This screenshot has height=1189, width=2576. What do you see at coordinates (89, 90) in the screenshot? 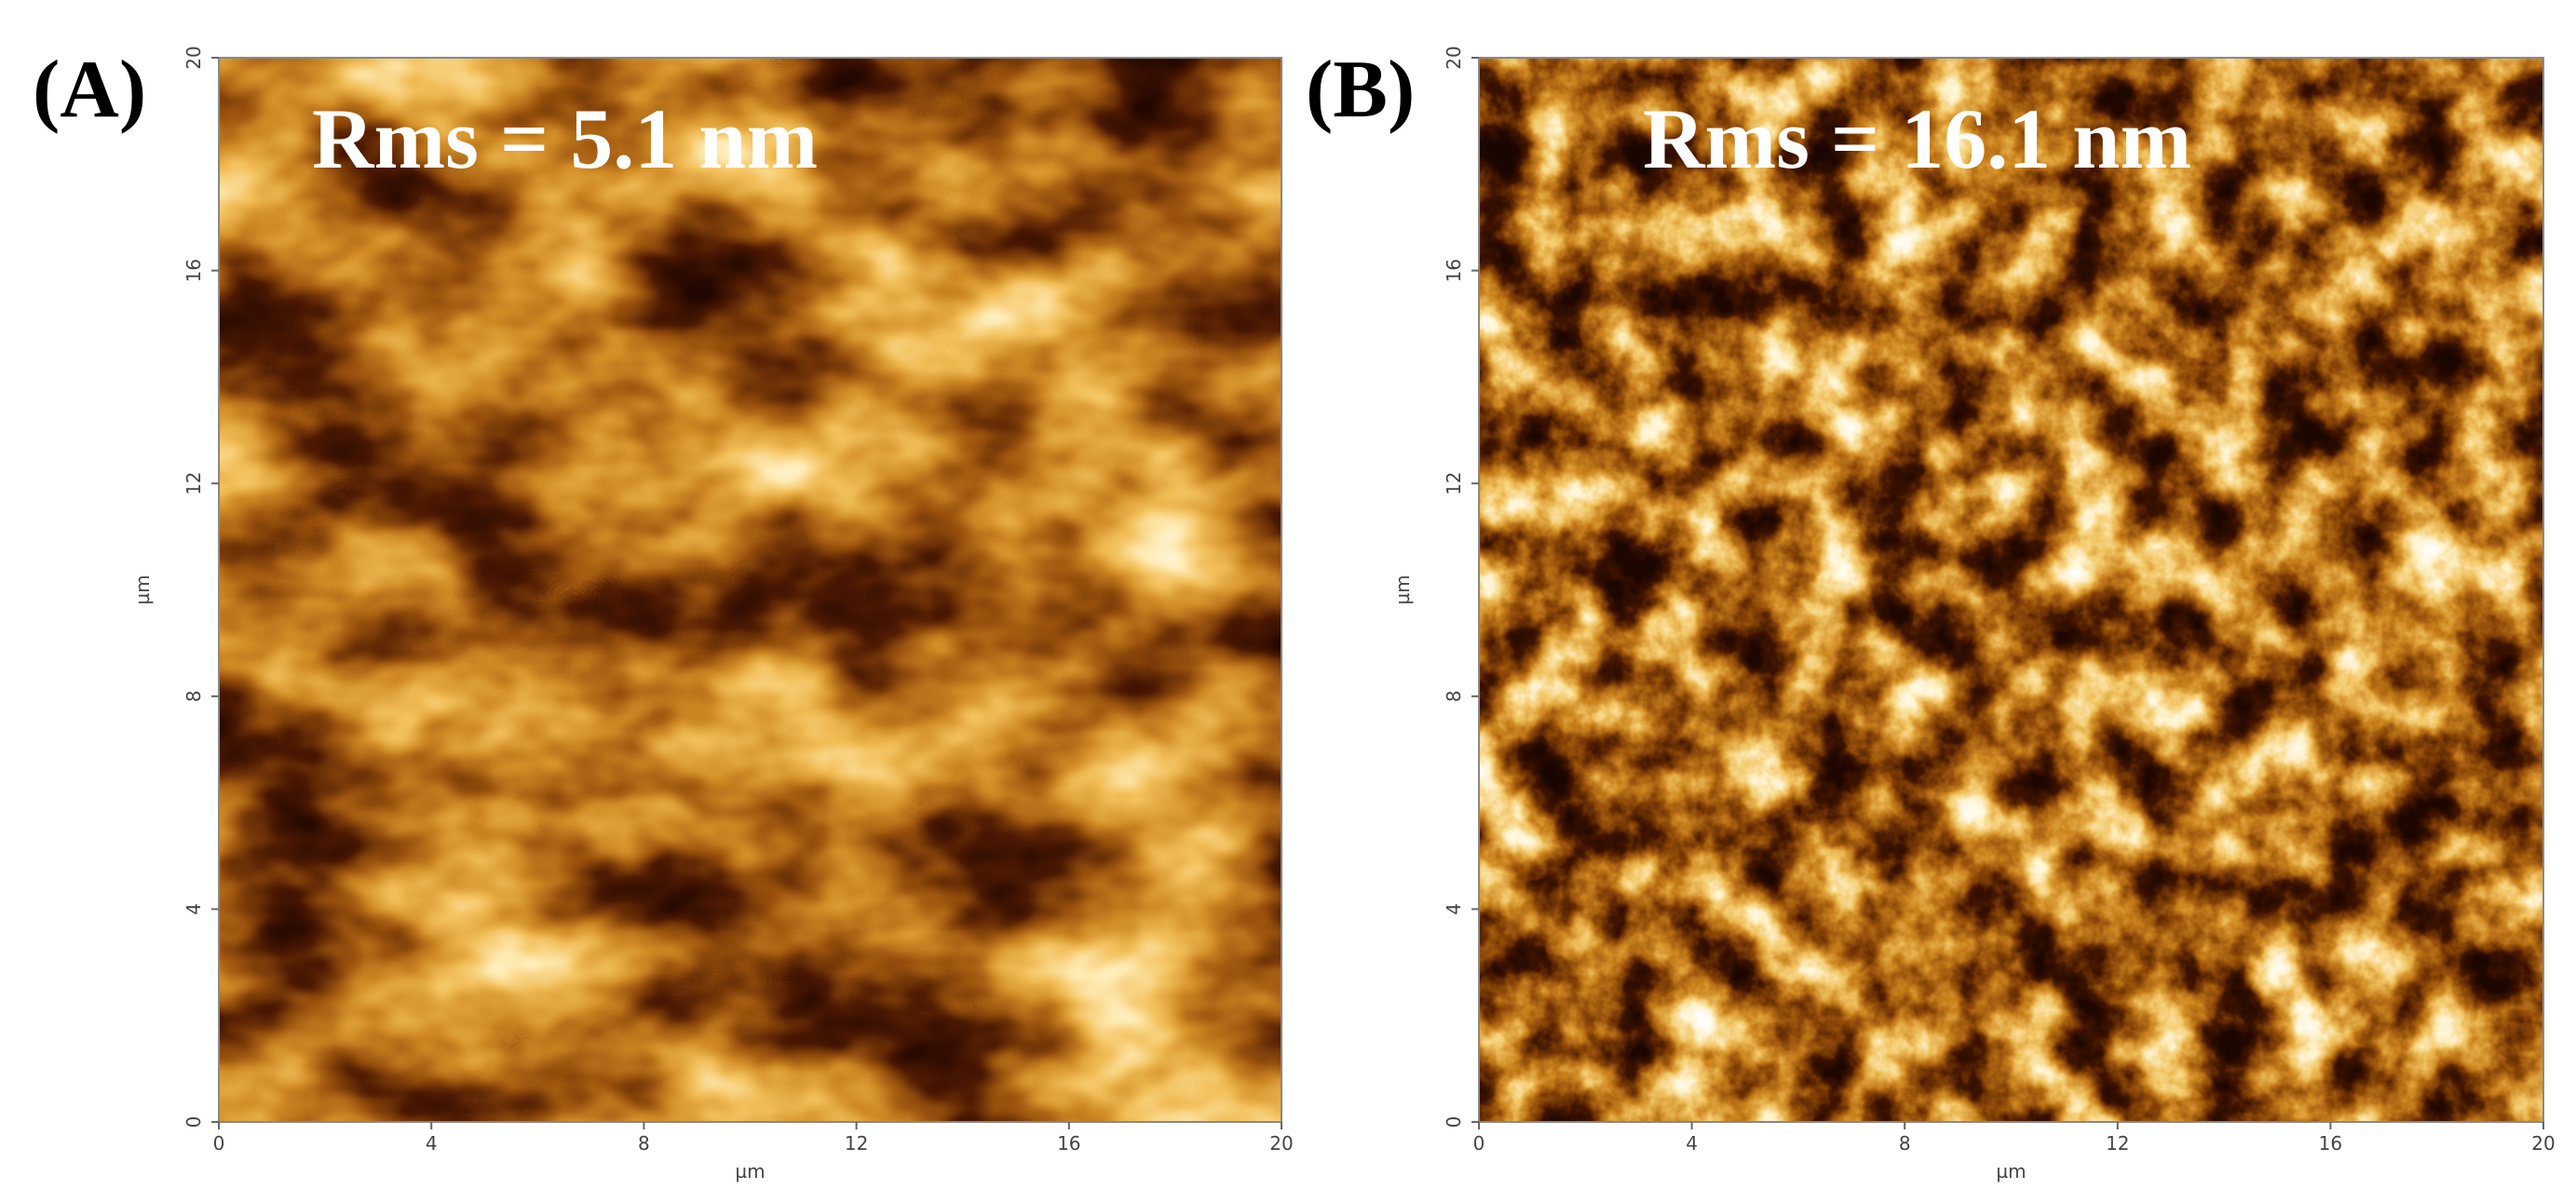
I see `panel-label: (A)` at bounding box center [89, 90].